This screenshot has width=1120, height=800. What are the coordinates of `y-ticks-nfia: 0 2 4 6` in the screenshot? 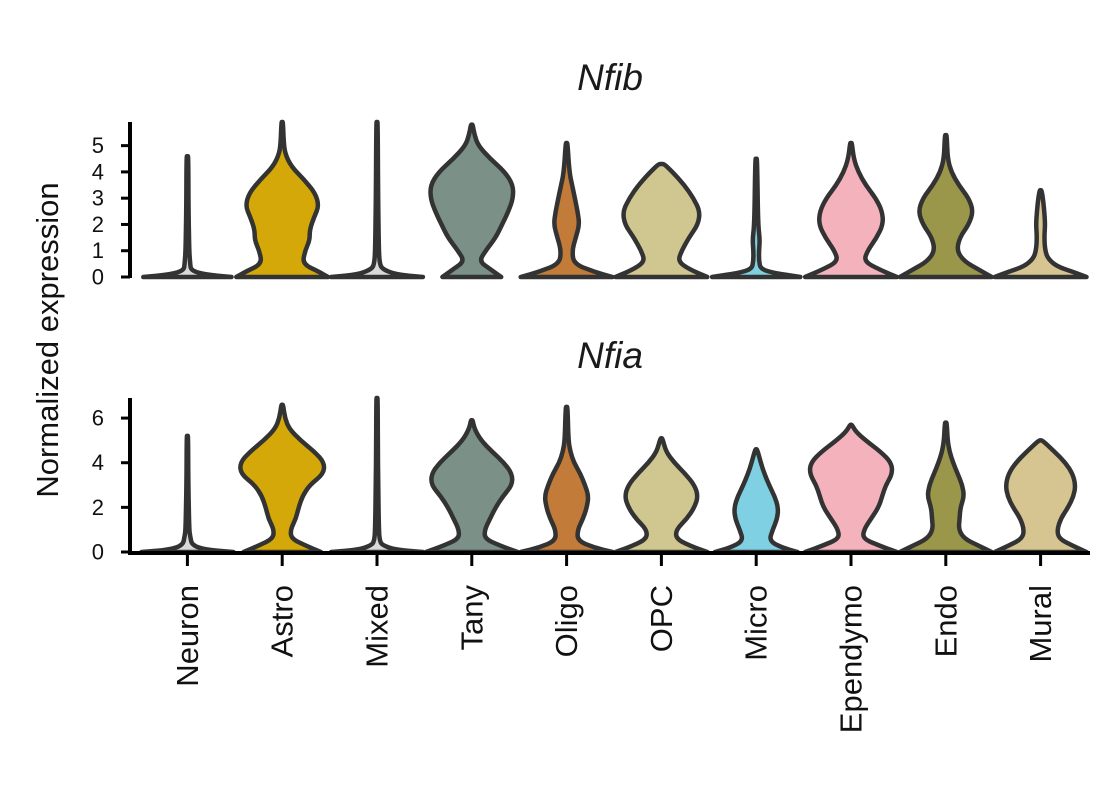 It's located at (111, 485).